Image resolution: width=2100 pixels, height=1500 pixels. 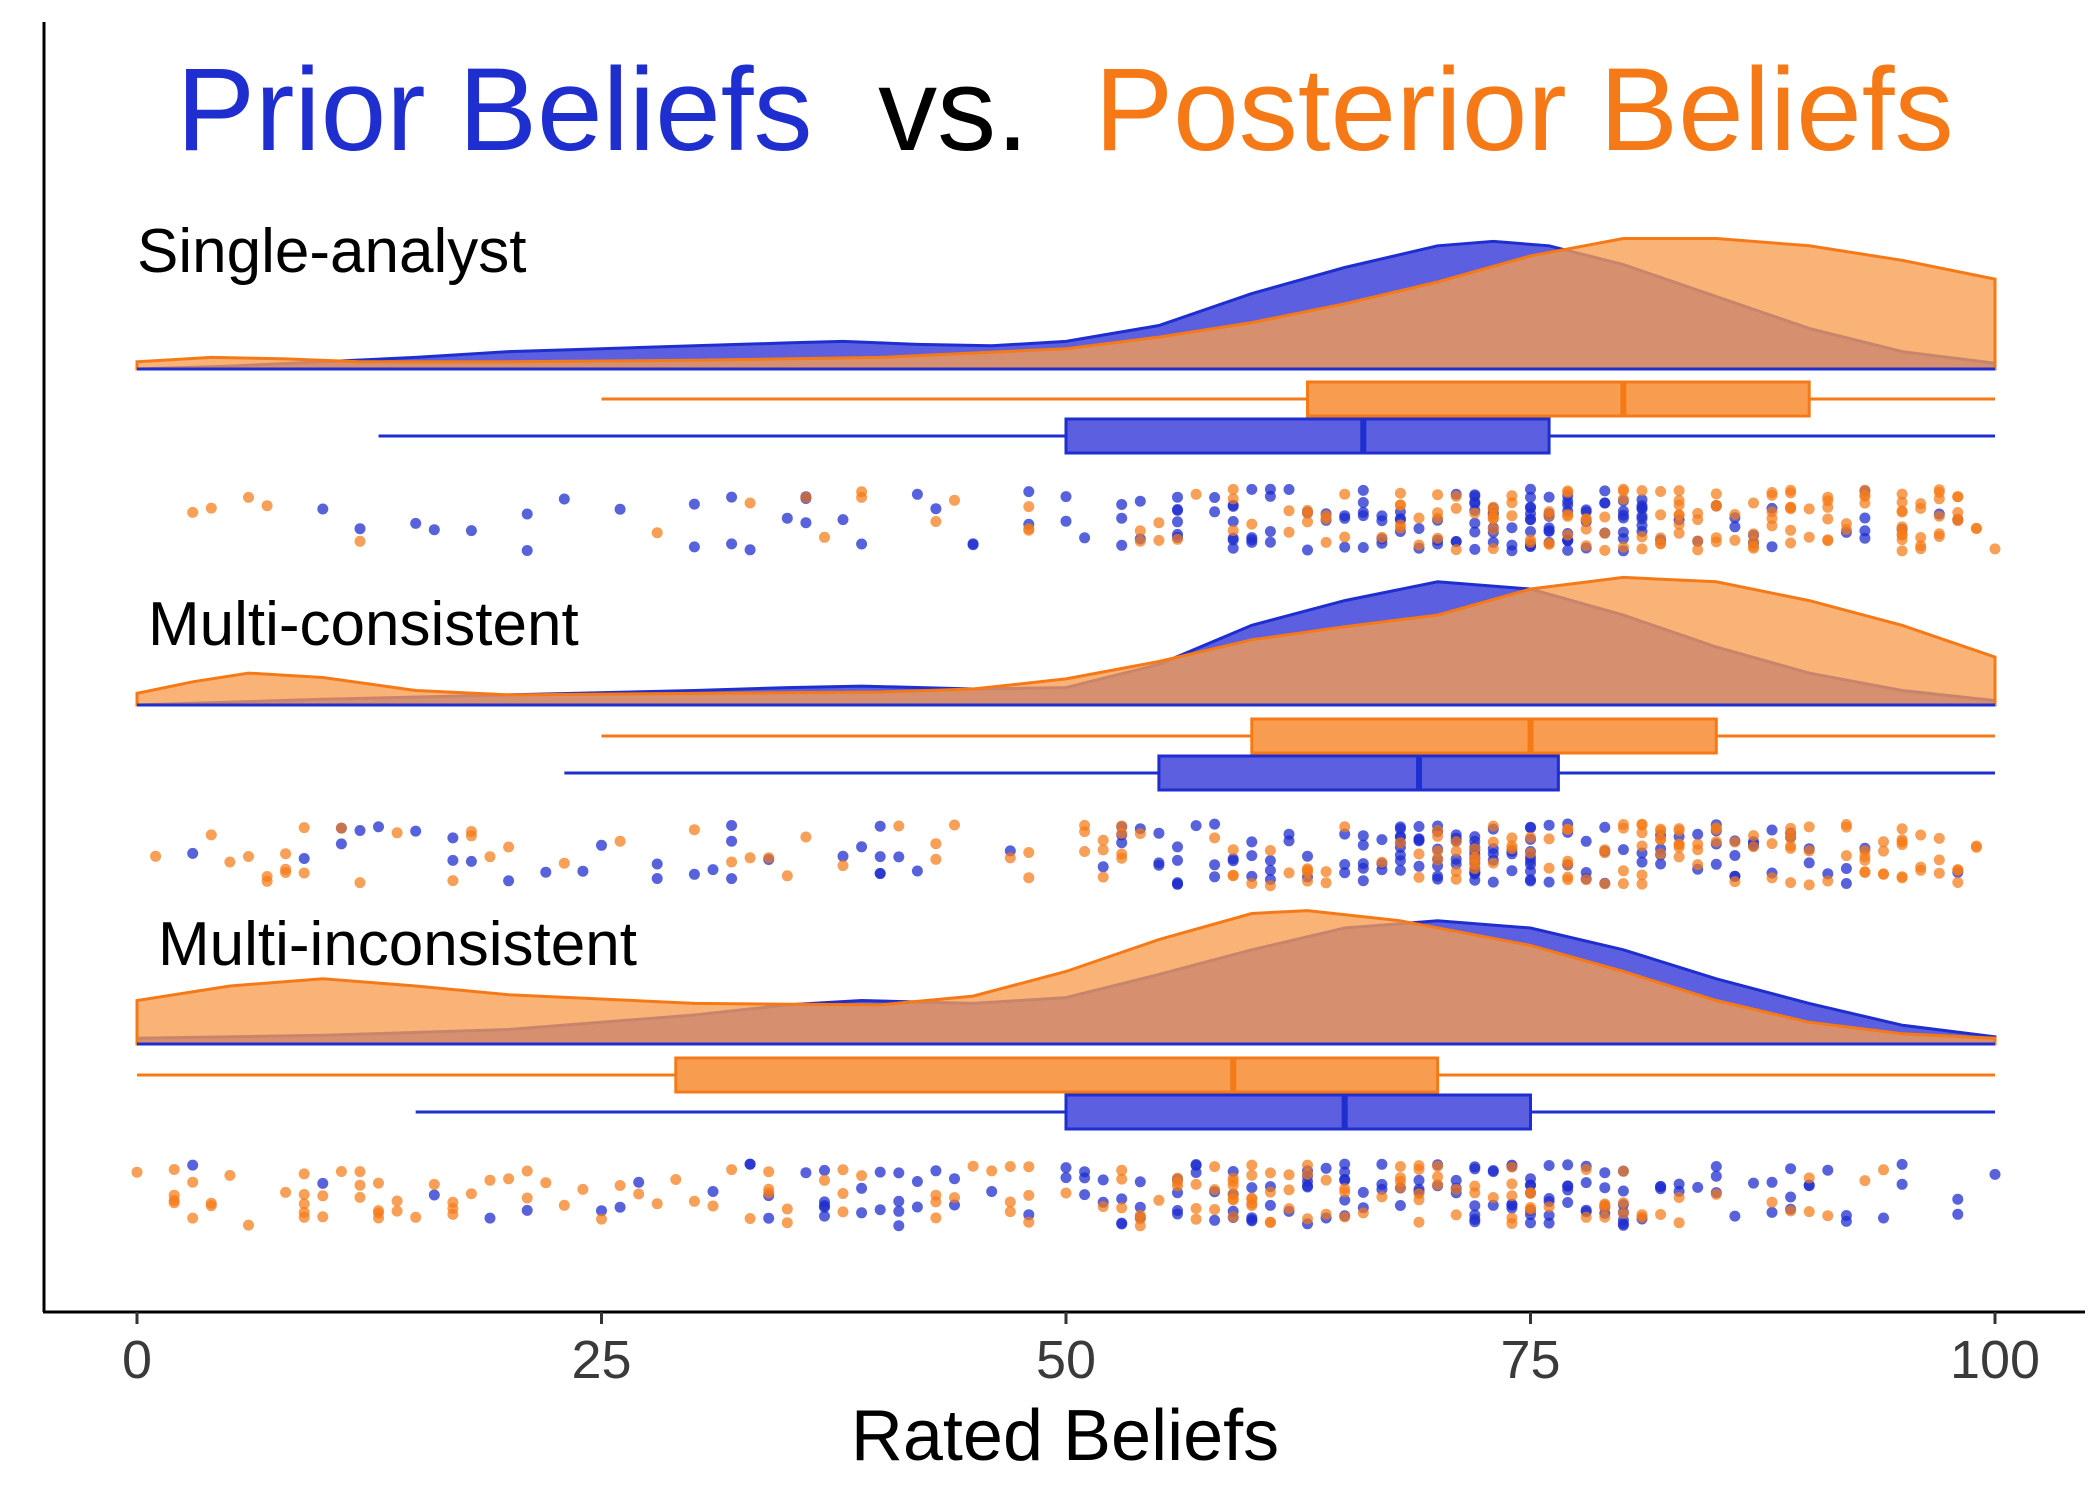 I want to click on prior-boxplot, so click(x=1186, y=436).